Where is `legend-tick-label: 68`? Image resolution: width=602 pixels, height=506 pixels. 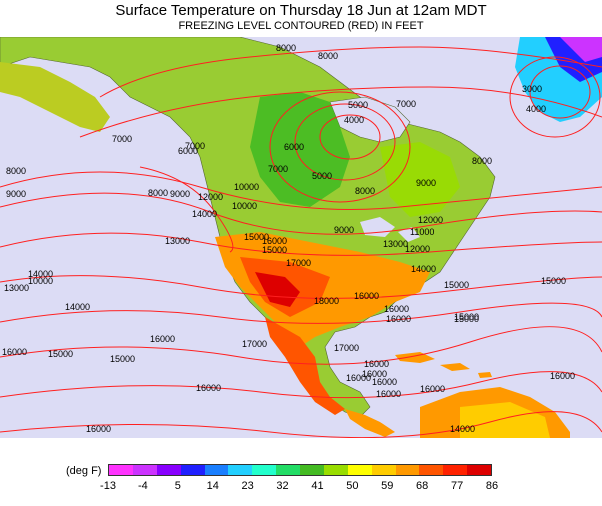
legend-tick-label: 68 is located at coordinates (422, 486).